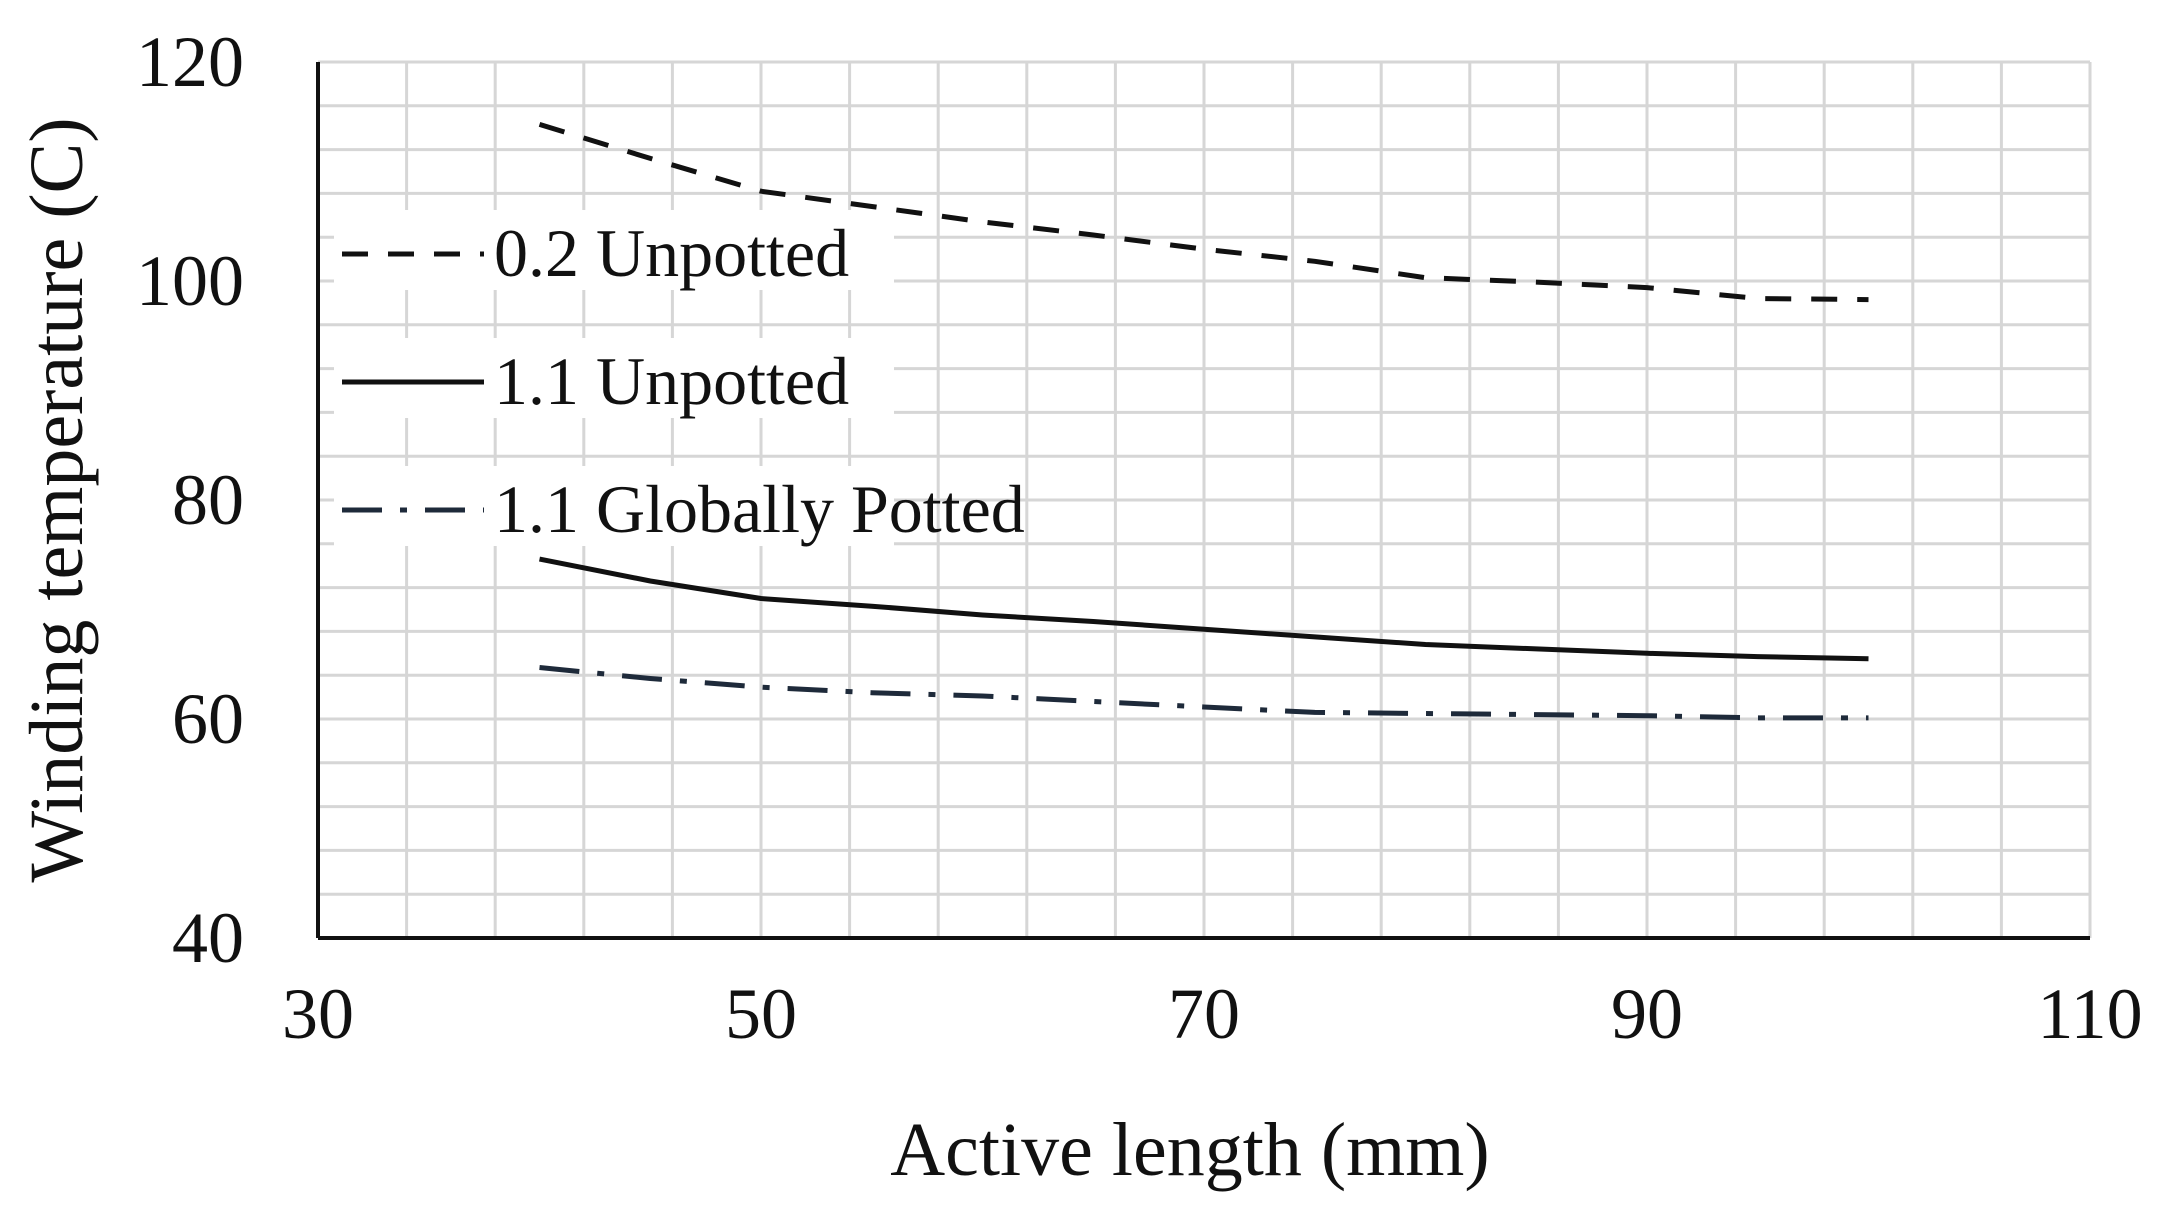  Describe the element at coordinates (671, 381) in the screenshot. I see `legend-label-2: 1.1 Unpotted` at that location.